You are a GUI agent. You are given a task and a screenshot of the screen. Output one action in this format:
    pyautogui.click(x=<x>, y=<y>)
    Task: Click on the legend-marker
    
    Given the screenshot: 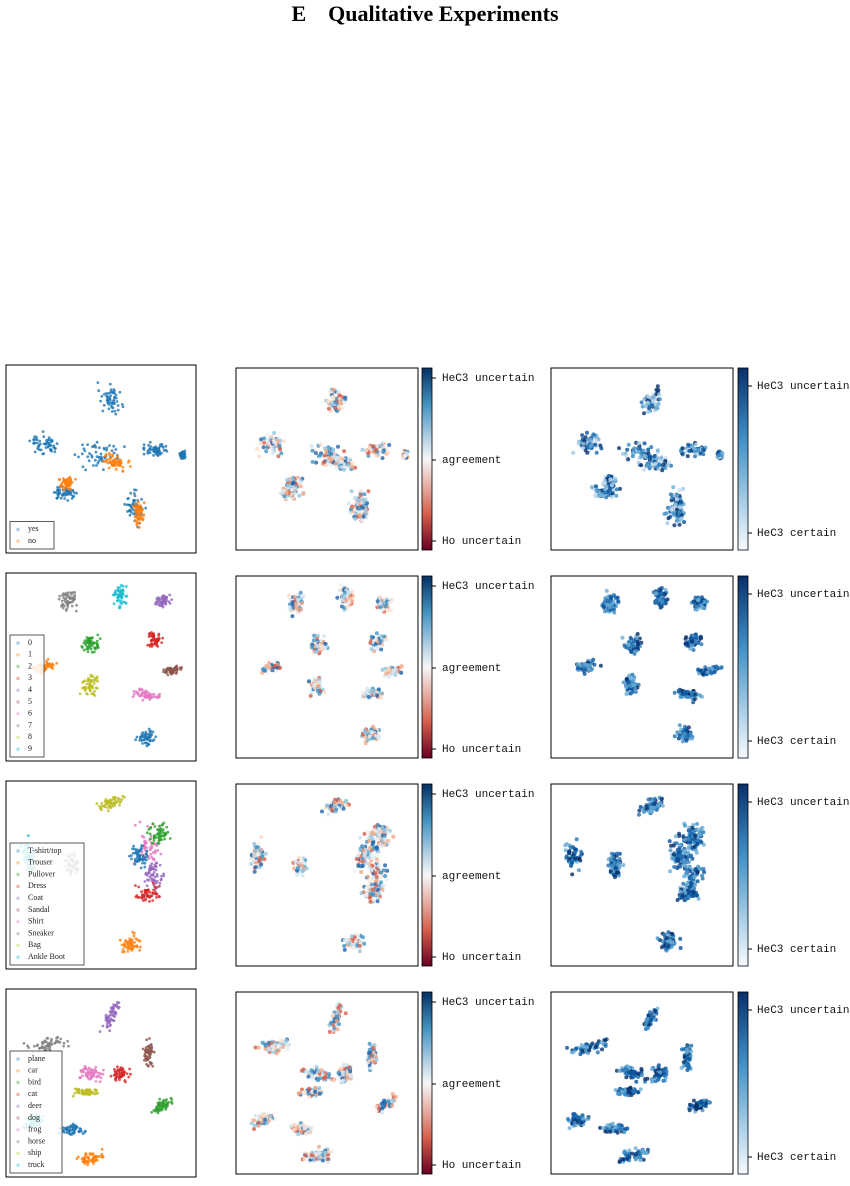 What is the action you would take?
    pyautogui.click(x=18, y=678)
    